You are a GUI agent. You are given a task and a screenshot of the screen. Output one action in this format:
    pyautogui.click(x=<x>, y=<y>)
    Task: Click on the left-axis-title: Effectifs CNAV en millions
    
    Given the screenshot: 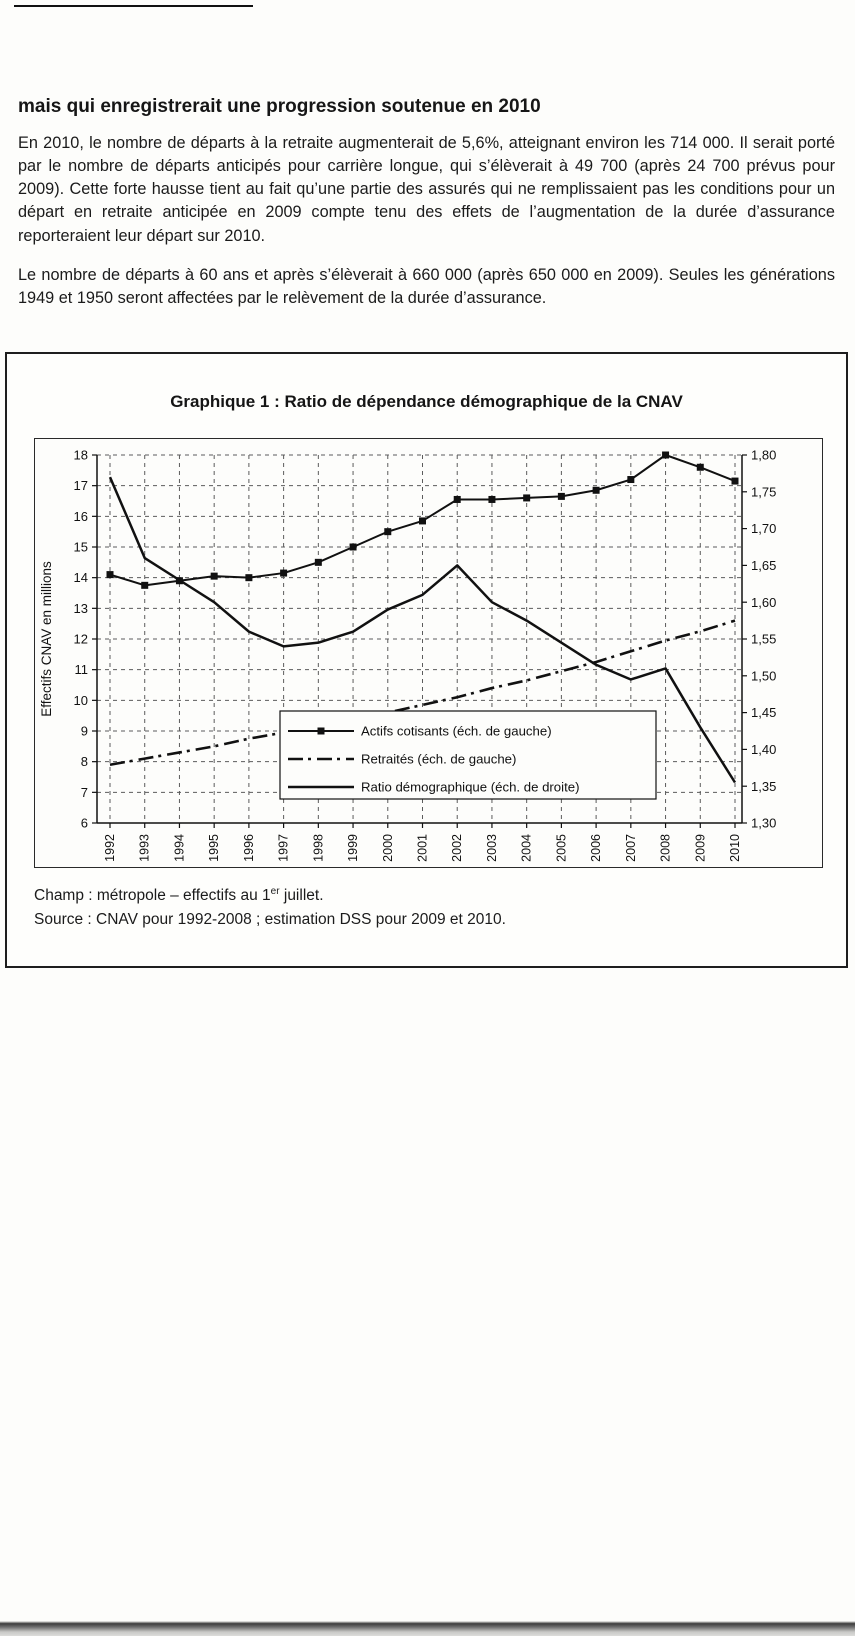 What is the action you would take?
    pyautogui.click(x=46, y=639)
    